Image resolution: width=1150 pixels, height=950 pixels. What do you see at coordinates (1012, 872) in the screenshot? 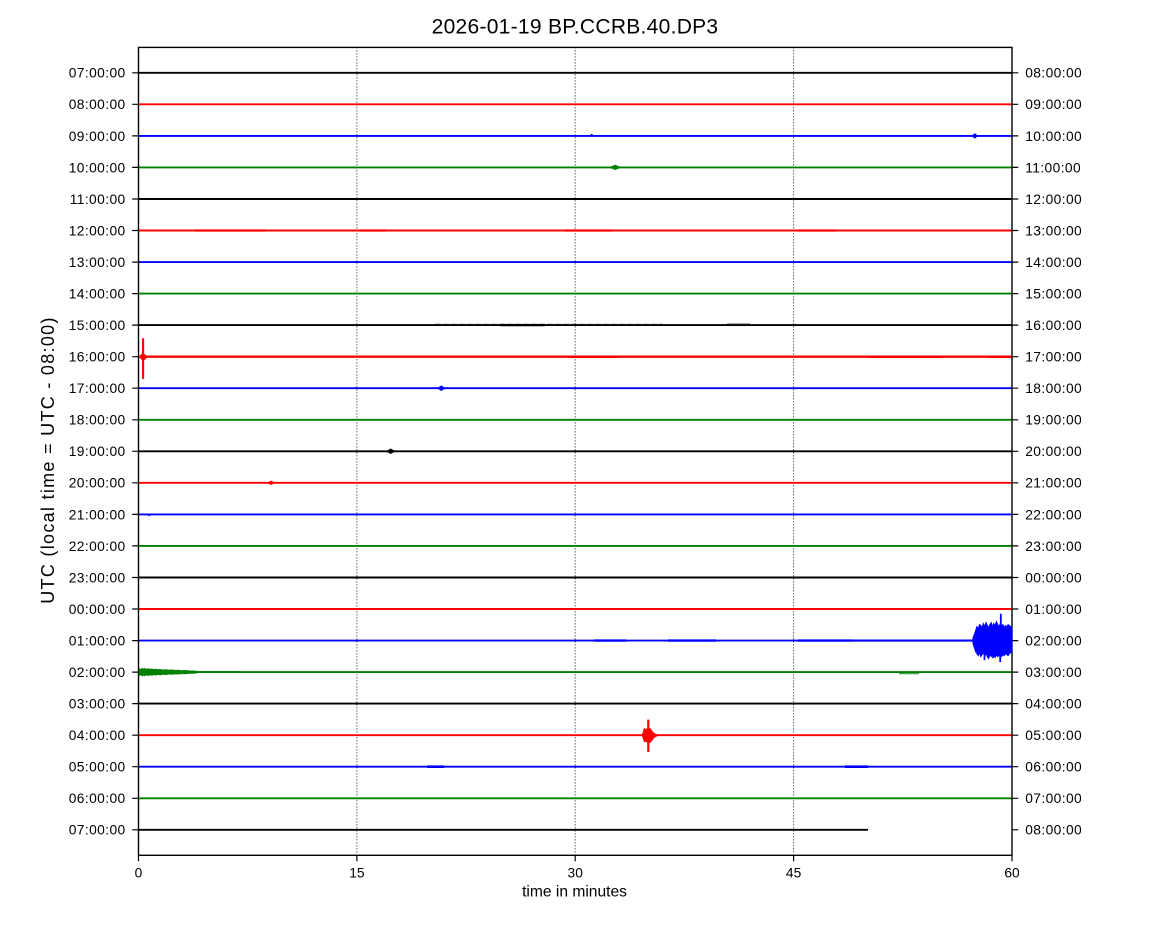
I see `svg-text: 60` at bounding box center [1012, 872].